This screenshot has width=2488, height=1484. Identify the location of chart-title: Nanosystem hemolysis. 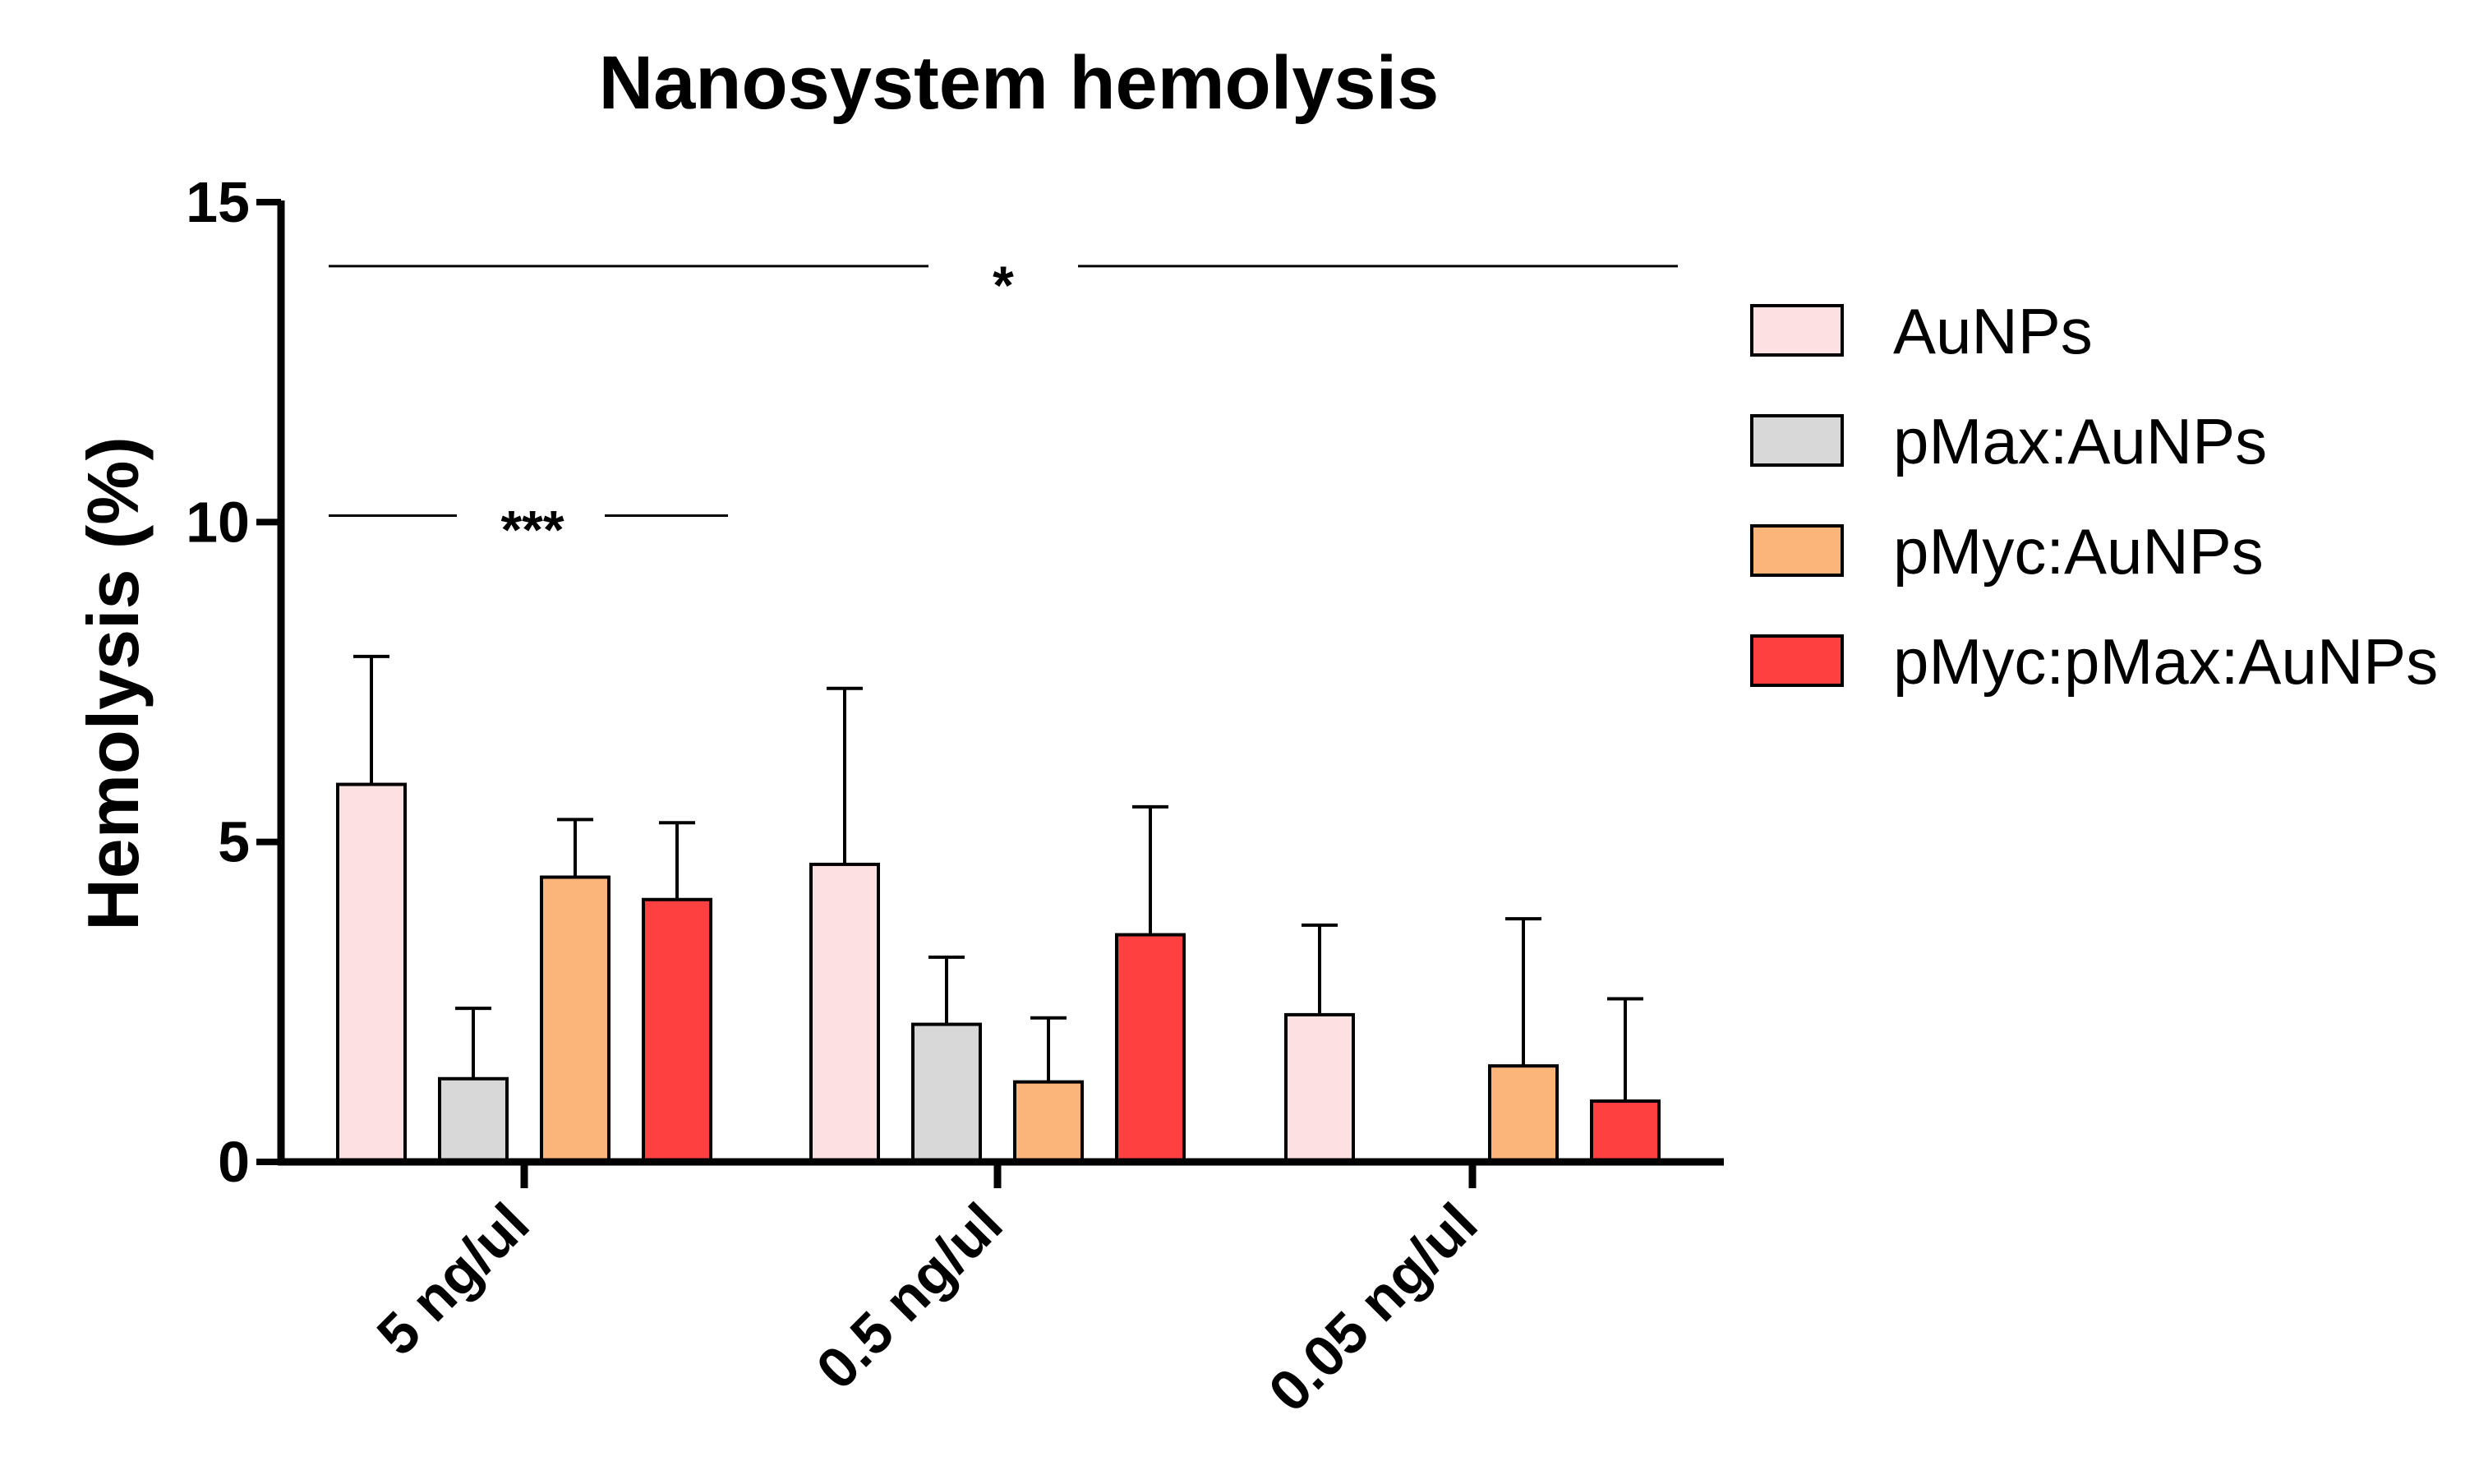
(1019, 83).